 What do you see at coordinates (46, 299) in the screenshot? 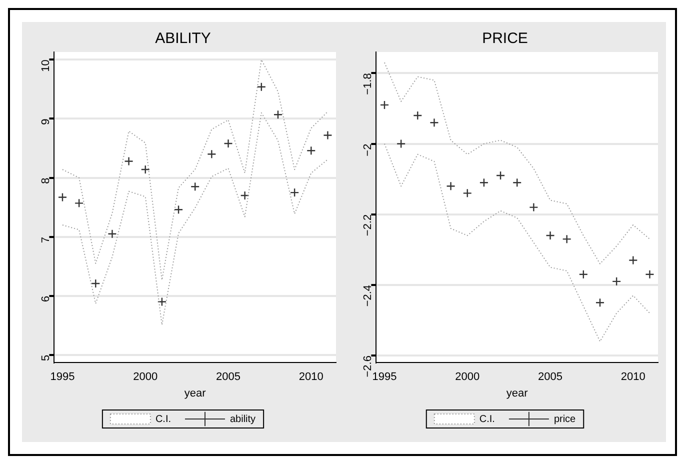
I see `y-tick-label: 6` at bounding box center [46, 299].